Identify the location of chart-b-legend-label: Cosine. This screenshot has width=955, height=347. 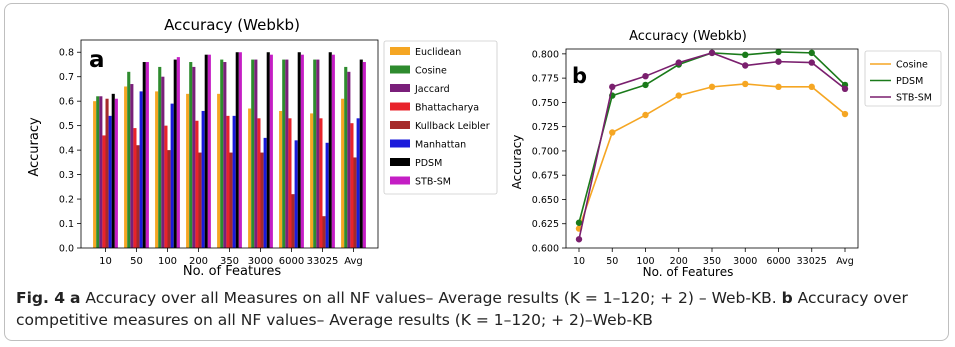
(912, 65).